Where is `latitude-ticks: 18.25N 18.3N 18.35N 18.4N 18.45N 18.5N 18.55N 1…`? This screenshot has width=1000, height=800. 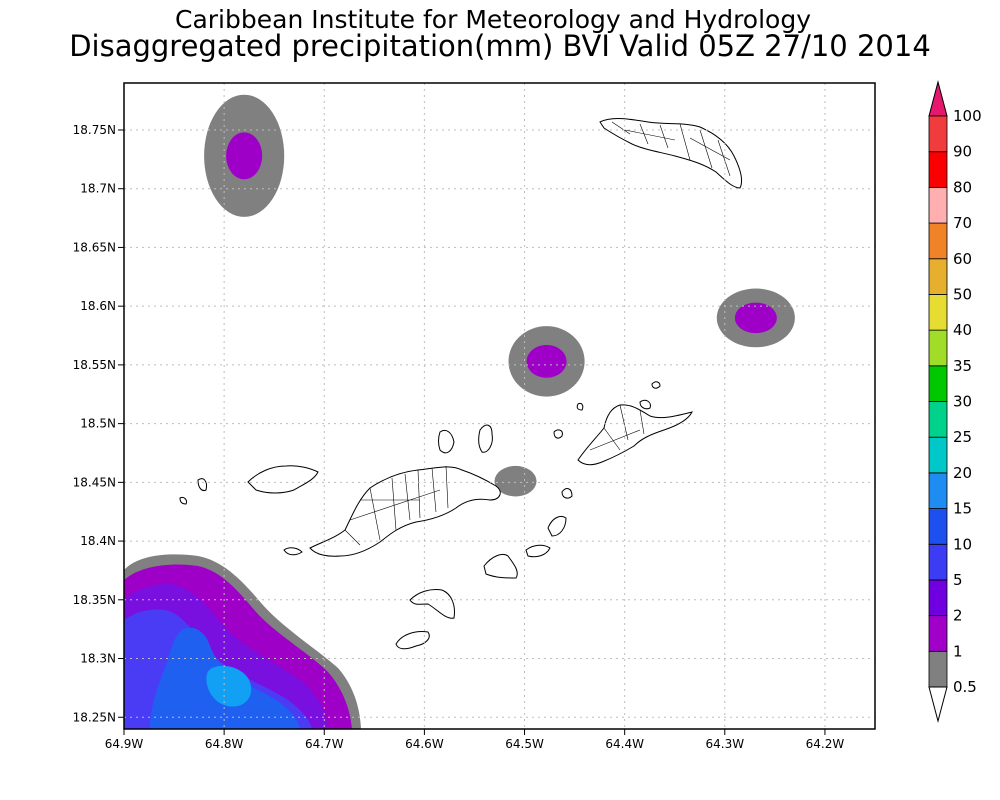 latitude-ticks: 18.25N 18.3N 18.35N 18.4N 18.45N 18.5N 18.55N 1… is located at coordinates (98, 423).